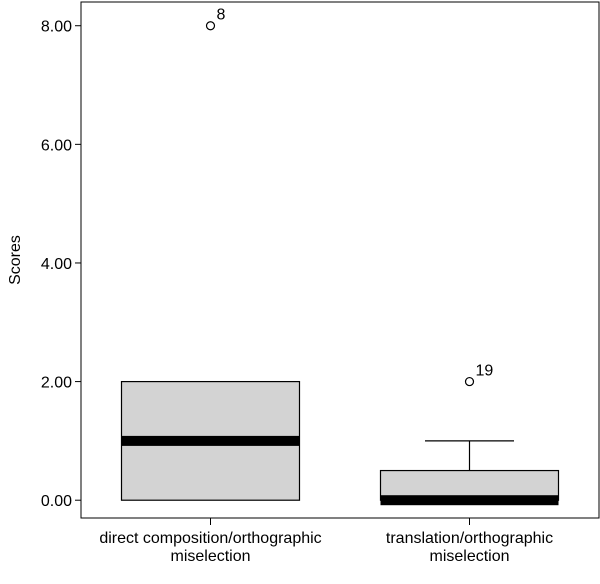 Image resolution: width=600 pixels, height=584 pixels. Describe the element at coordinates (56, 145) in the screenshot. I see `y-tick-label: 6.00` at that location.